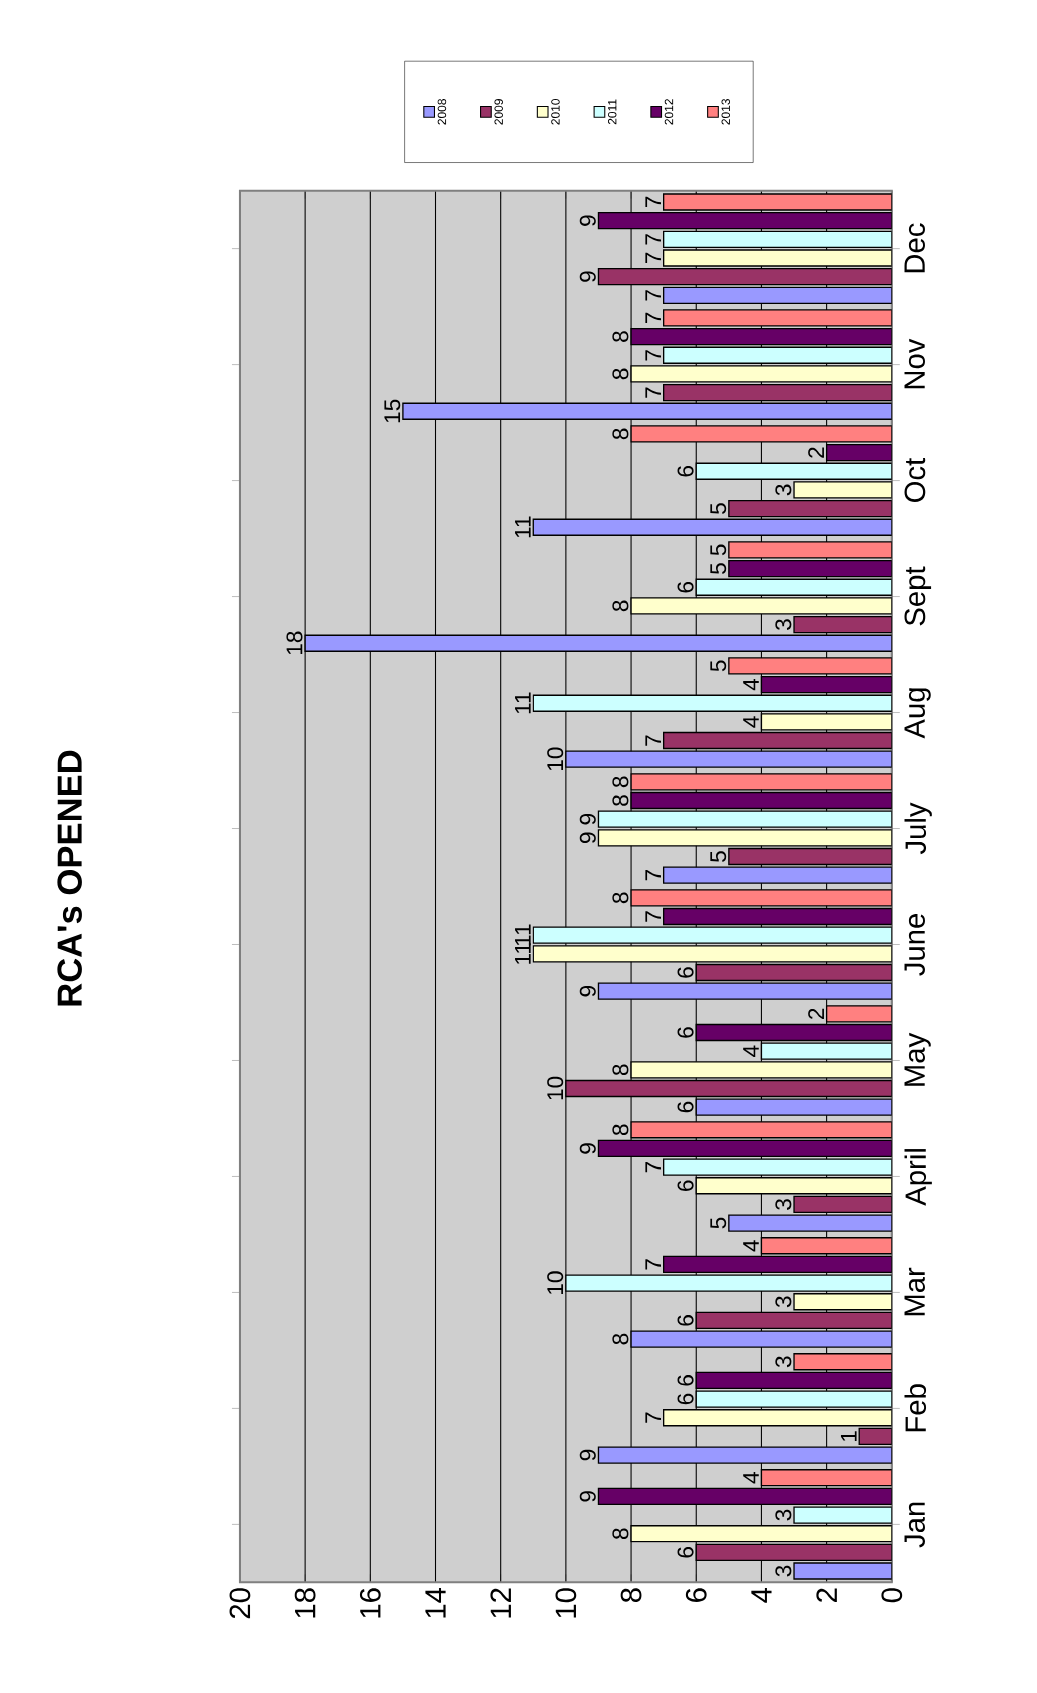 The height and width of the screenshot is (1693, 1037). Describe the element at coordinates (435, 1602) in the screenshot. I see `x-tick-label: 14` at that location.